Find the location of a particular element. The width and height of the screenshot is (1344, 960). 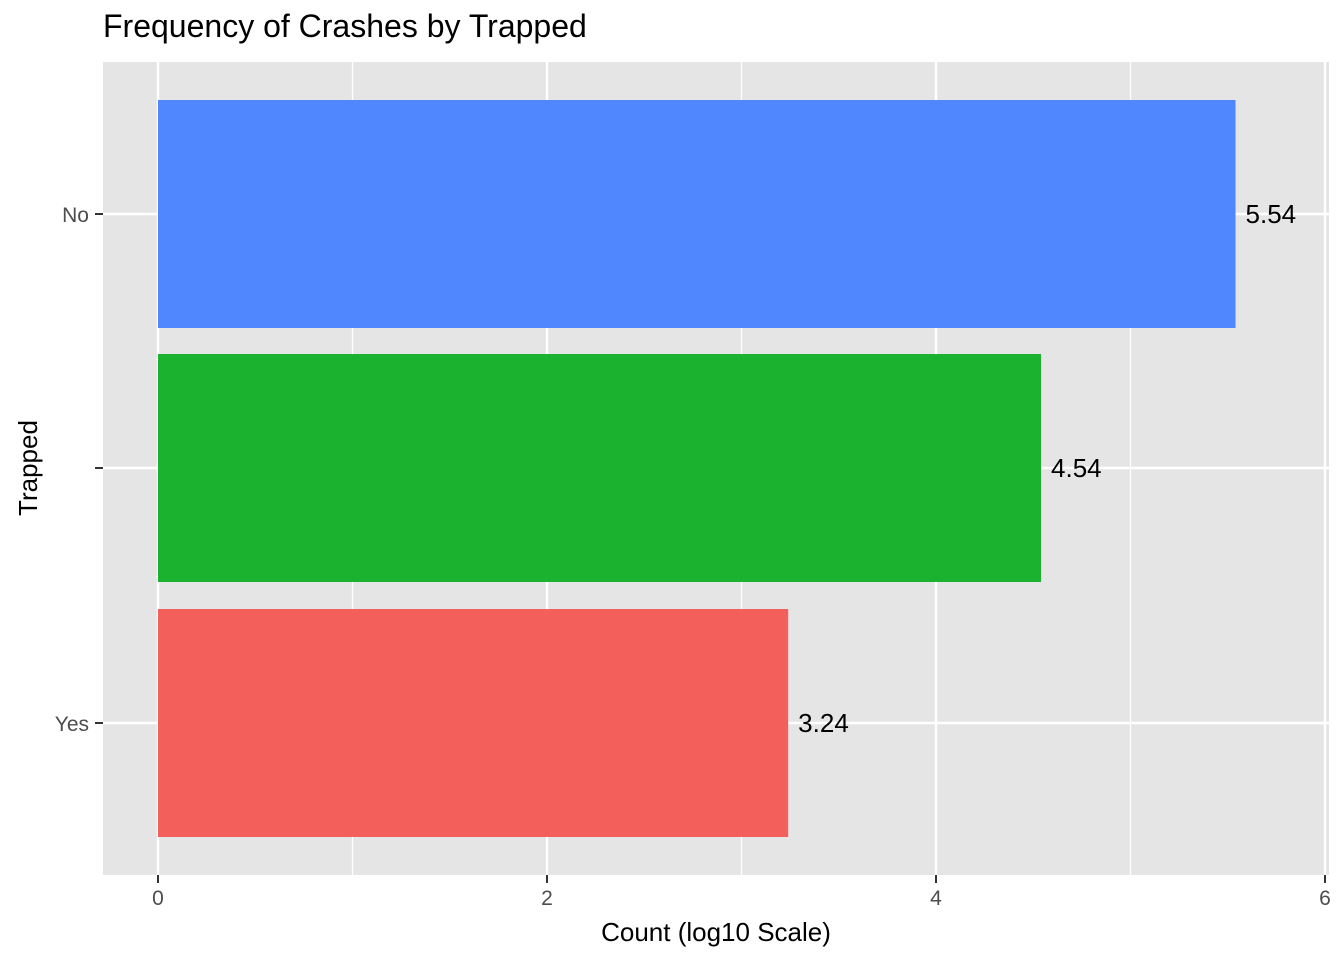

x-axis-title: Count (log10 Scale) is located at coordinates (716, 932).